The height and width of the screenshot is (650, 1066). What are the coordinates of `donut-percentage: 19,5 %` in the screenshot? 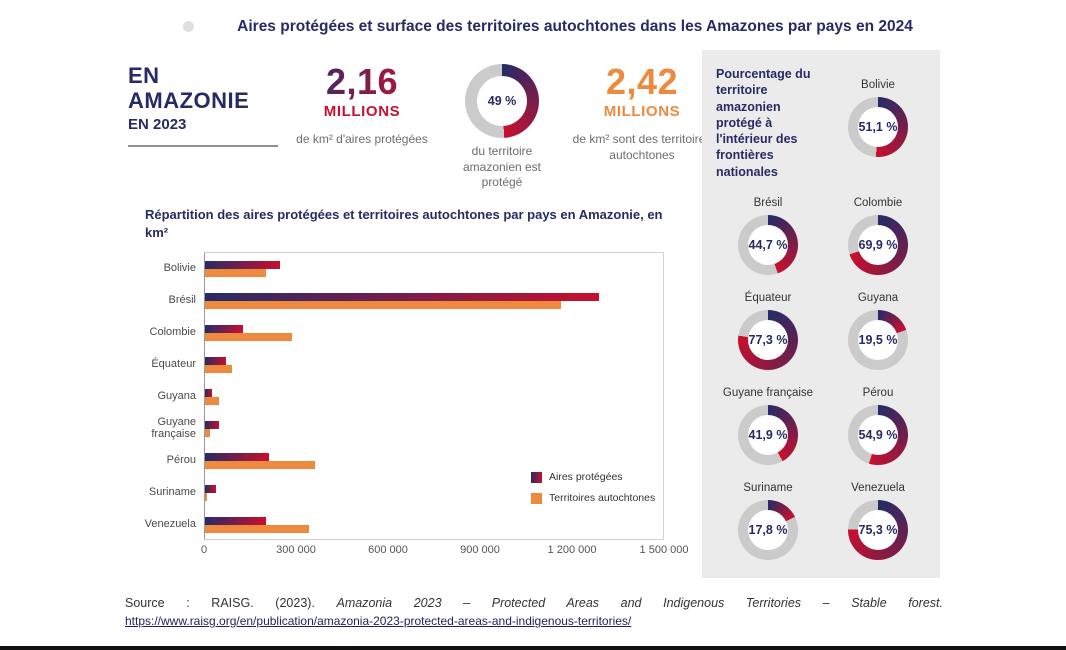 It's located at (878, 339).